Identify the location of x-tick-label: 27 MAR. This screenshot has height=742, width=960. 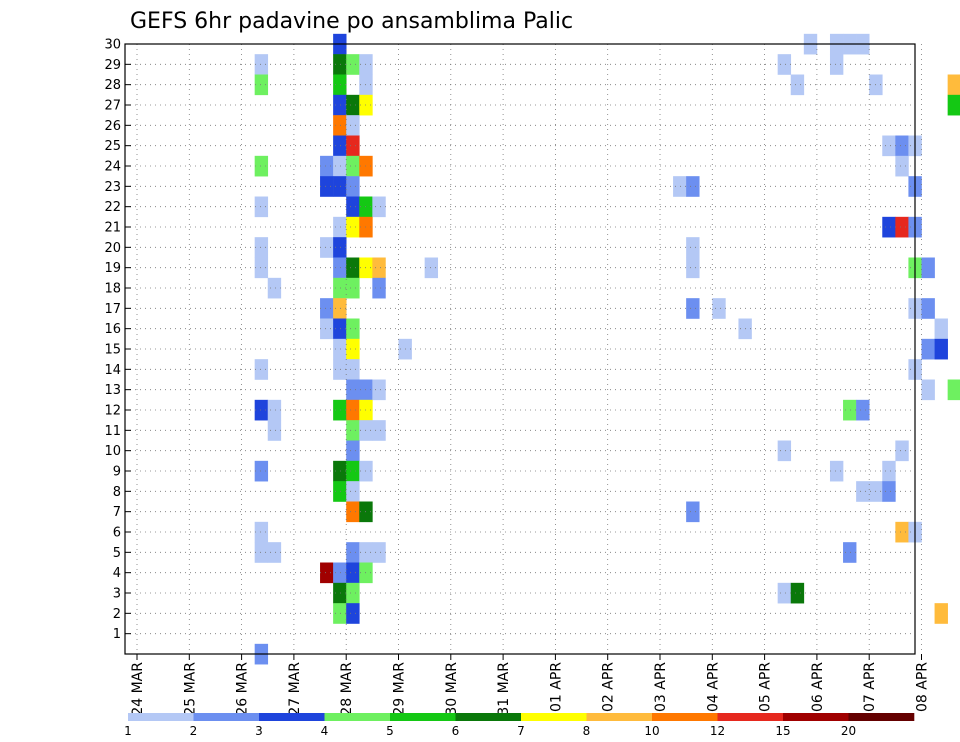
(295, 689).